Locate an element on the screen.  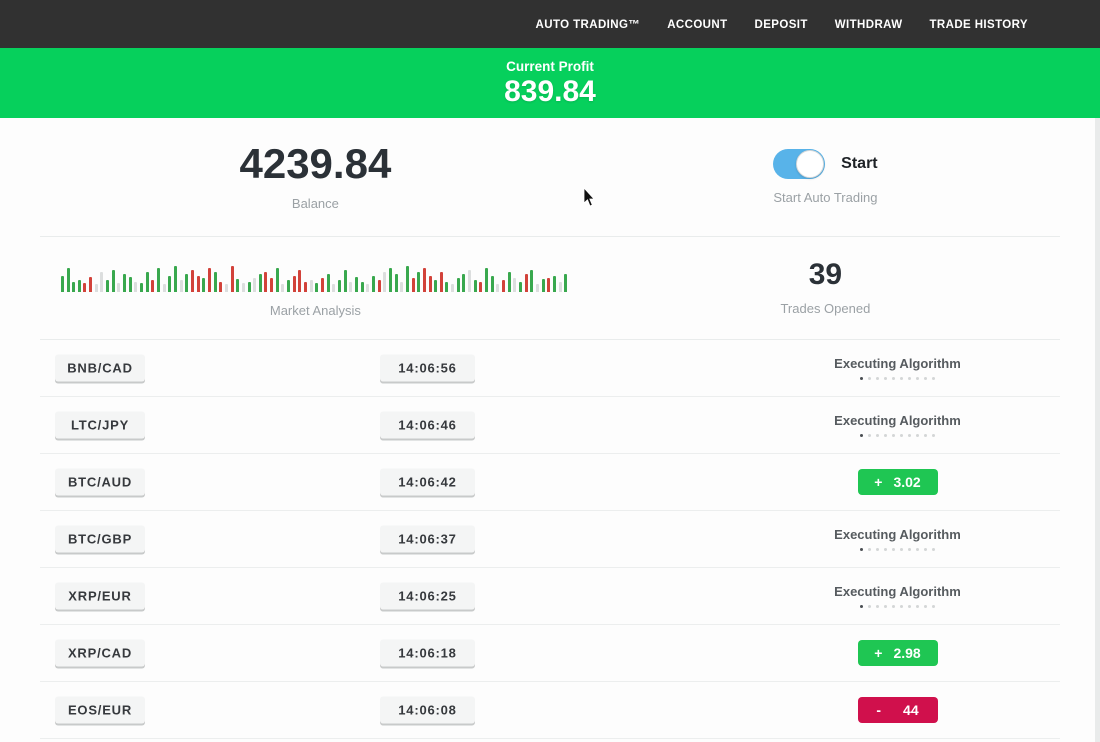
trade-row: BTC/GBP 14:06:37 Executing Algorithm is located at coordinates (550, 539).